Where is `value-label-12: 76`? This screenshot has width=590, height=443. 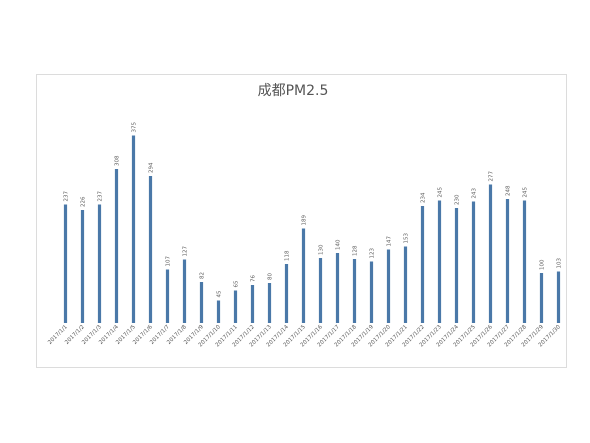 value-label-12: 76 is located at coordinates (253, 278).